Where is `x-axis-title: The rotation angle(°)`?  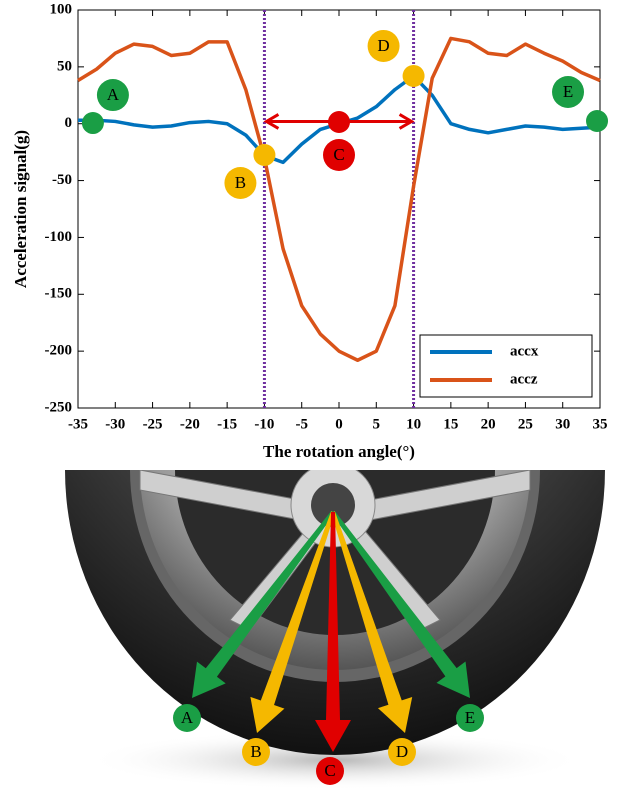
x-axis-title: The rotation angle(°) is located at coordinates (339, 451).